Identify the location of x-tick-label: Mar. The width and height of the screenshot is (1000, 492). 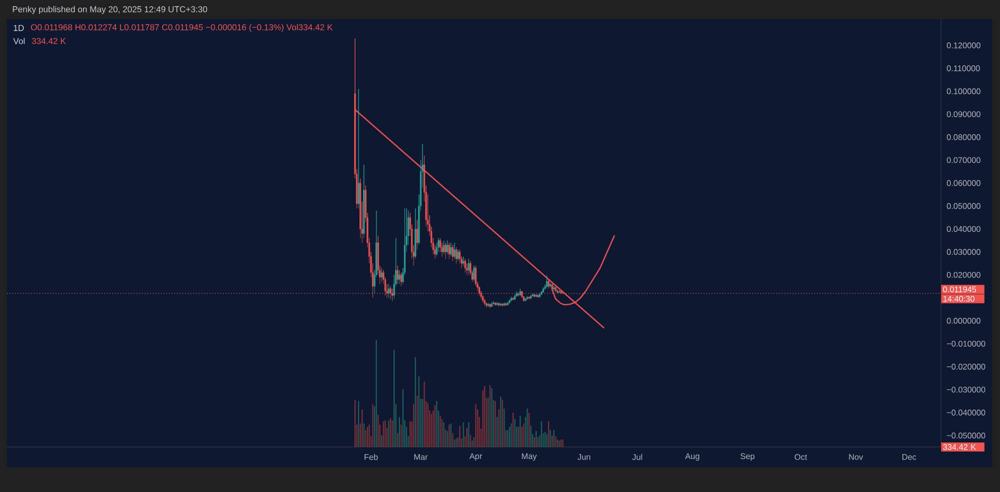
(421, 457).